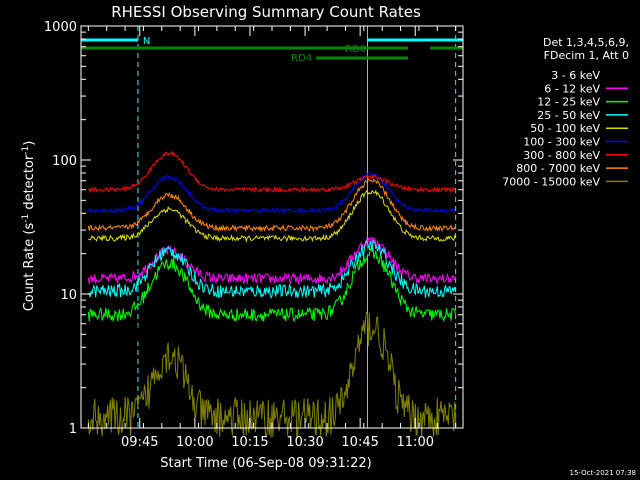 Image resolution: width=640 pixels, height=480 pixels. I want to click on chart-title: RHESSI Observing Summary Count Rates, so click(266, 12).